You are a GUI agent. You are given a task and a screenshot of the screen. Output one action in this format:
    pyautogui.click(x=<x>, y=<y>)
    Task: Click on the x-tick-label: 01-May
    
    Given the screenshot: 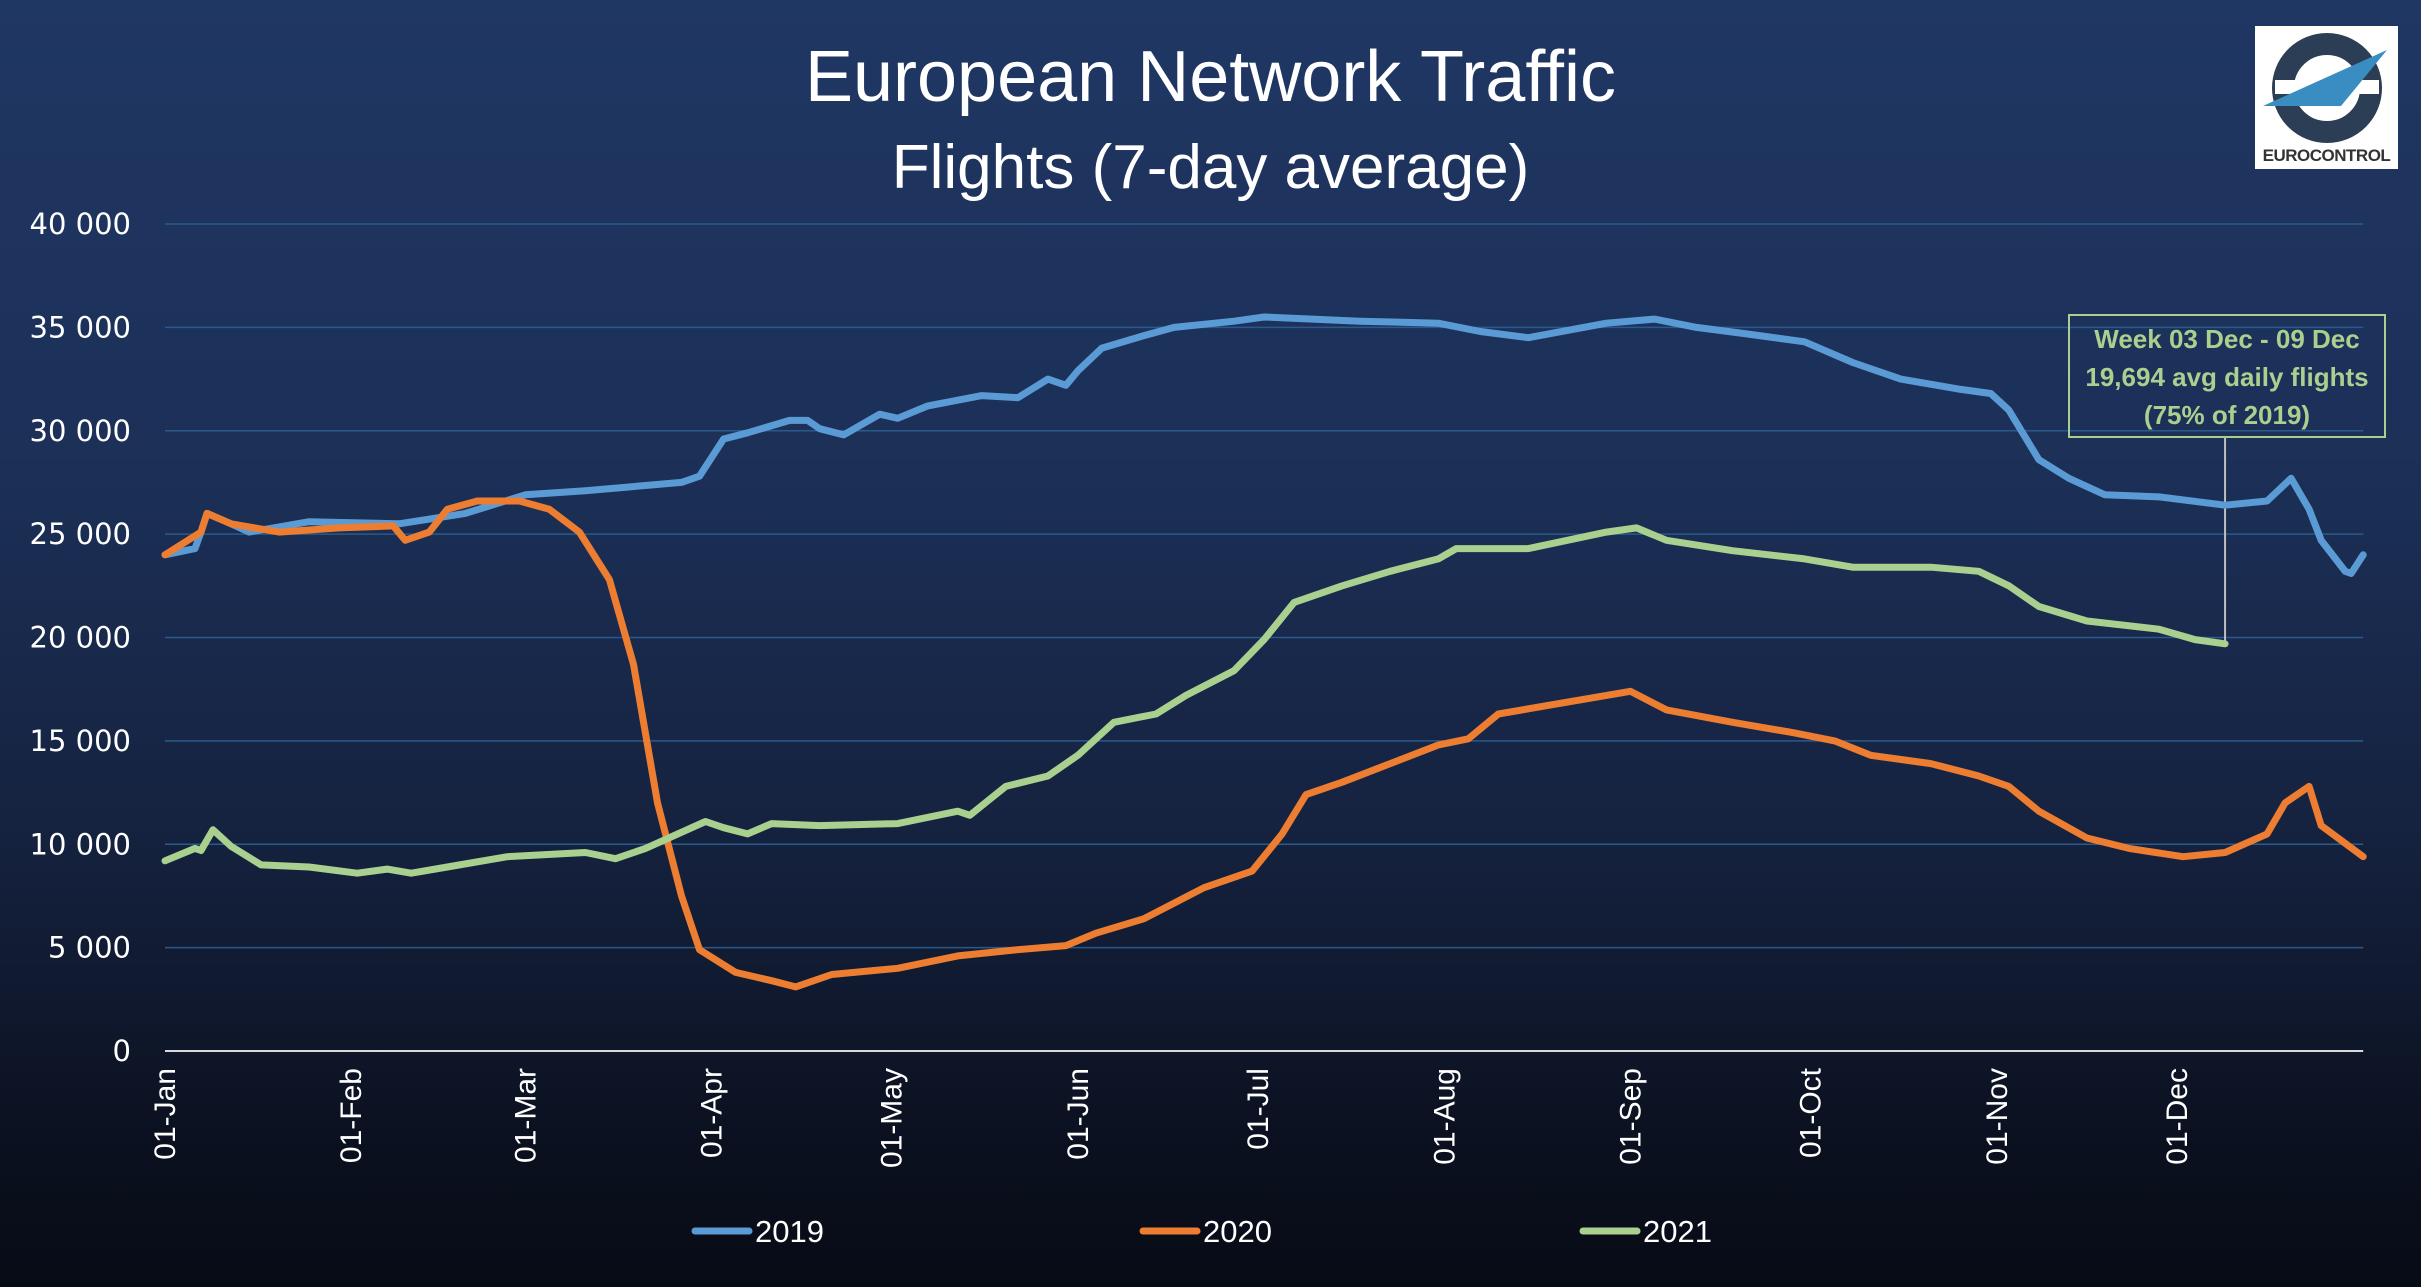 What is the action you would take?
    pyautogui.click(x=892, y=1118)
    